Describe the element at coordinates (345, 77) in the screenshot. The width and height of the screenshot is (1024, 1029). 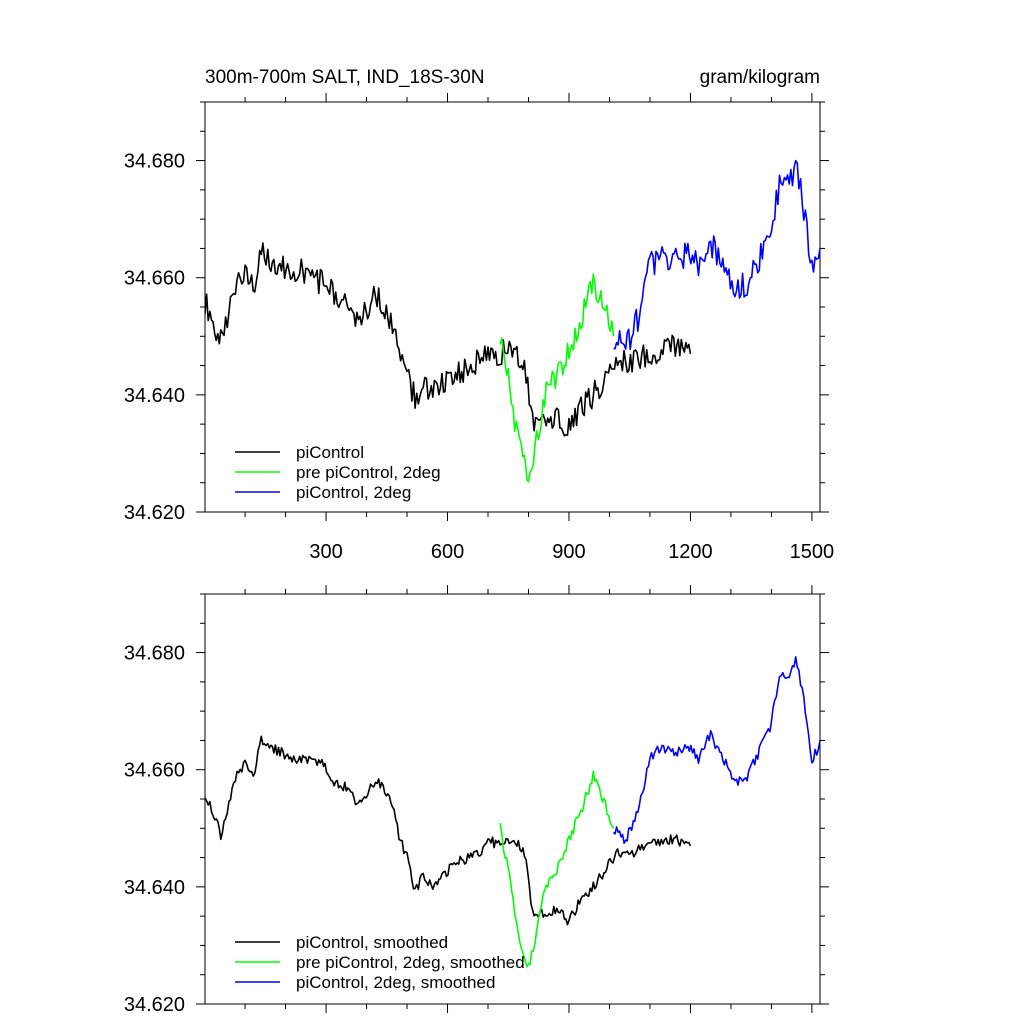
I see `chart-title: 300m-700m SALT, IND_18S-30N` at that location.